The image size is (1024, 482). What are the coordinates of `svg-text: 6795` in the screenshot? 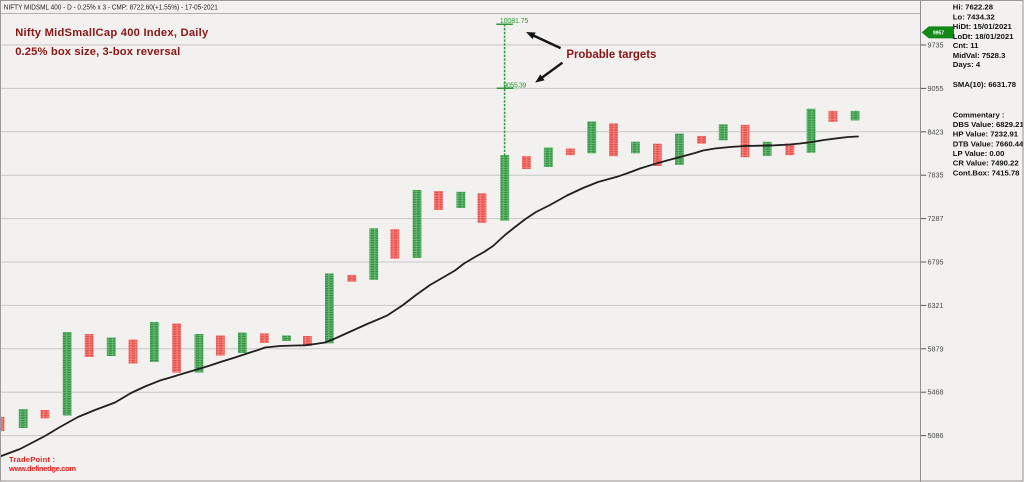 It's located at (936, 262).